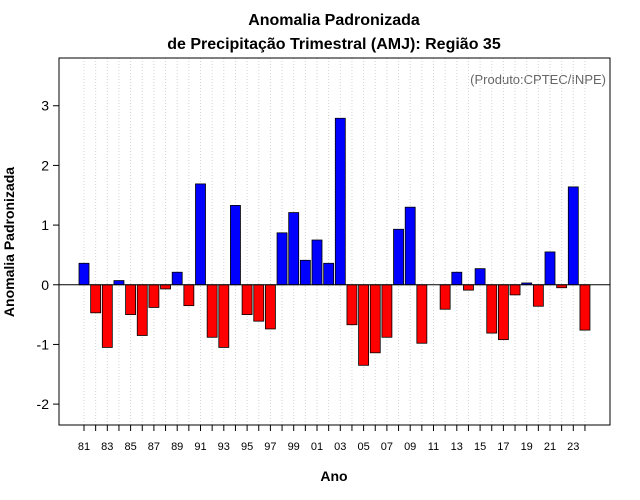 The width and height of the screenshot is (640, 500). I want to click on x-tick-label: 95, so click(247, 447).